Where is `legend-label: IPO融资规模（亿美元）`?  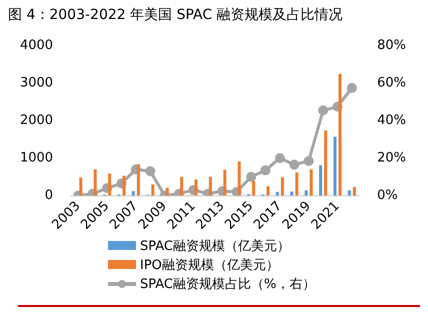 legend-label: IPO融资规模（亿美元） is located at coordinates (209, 265).